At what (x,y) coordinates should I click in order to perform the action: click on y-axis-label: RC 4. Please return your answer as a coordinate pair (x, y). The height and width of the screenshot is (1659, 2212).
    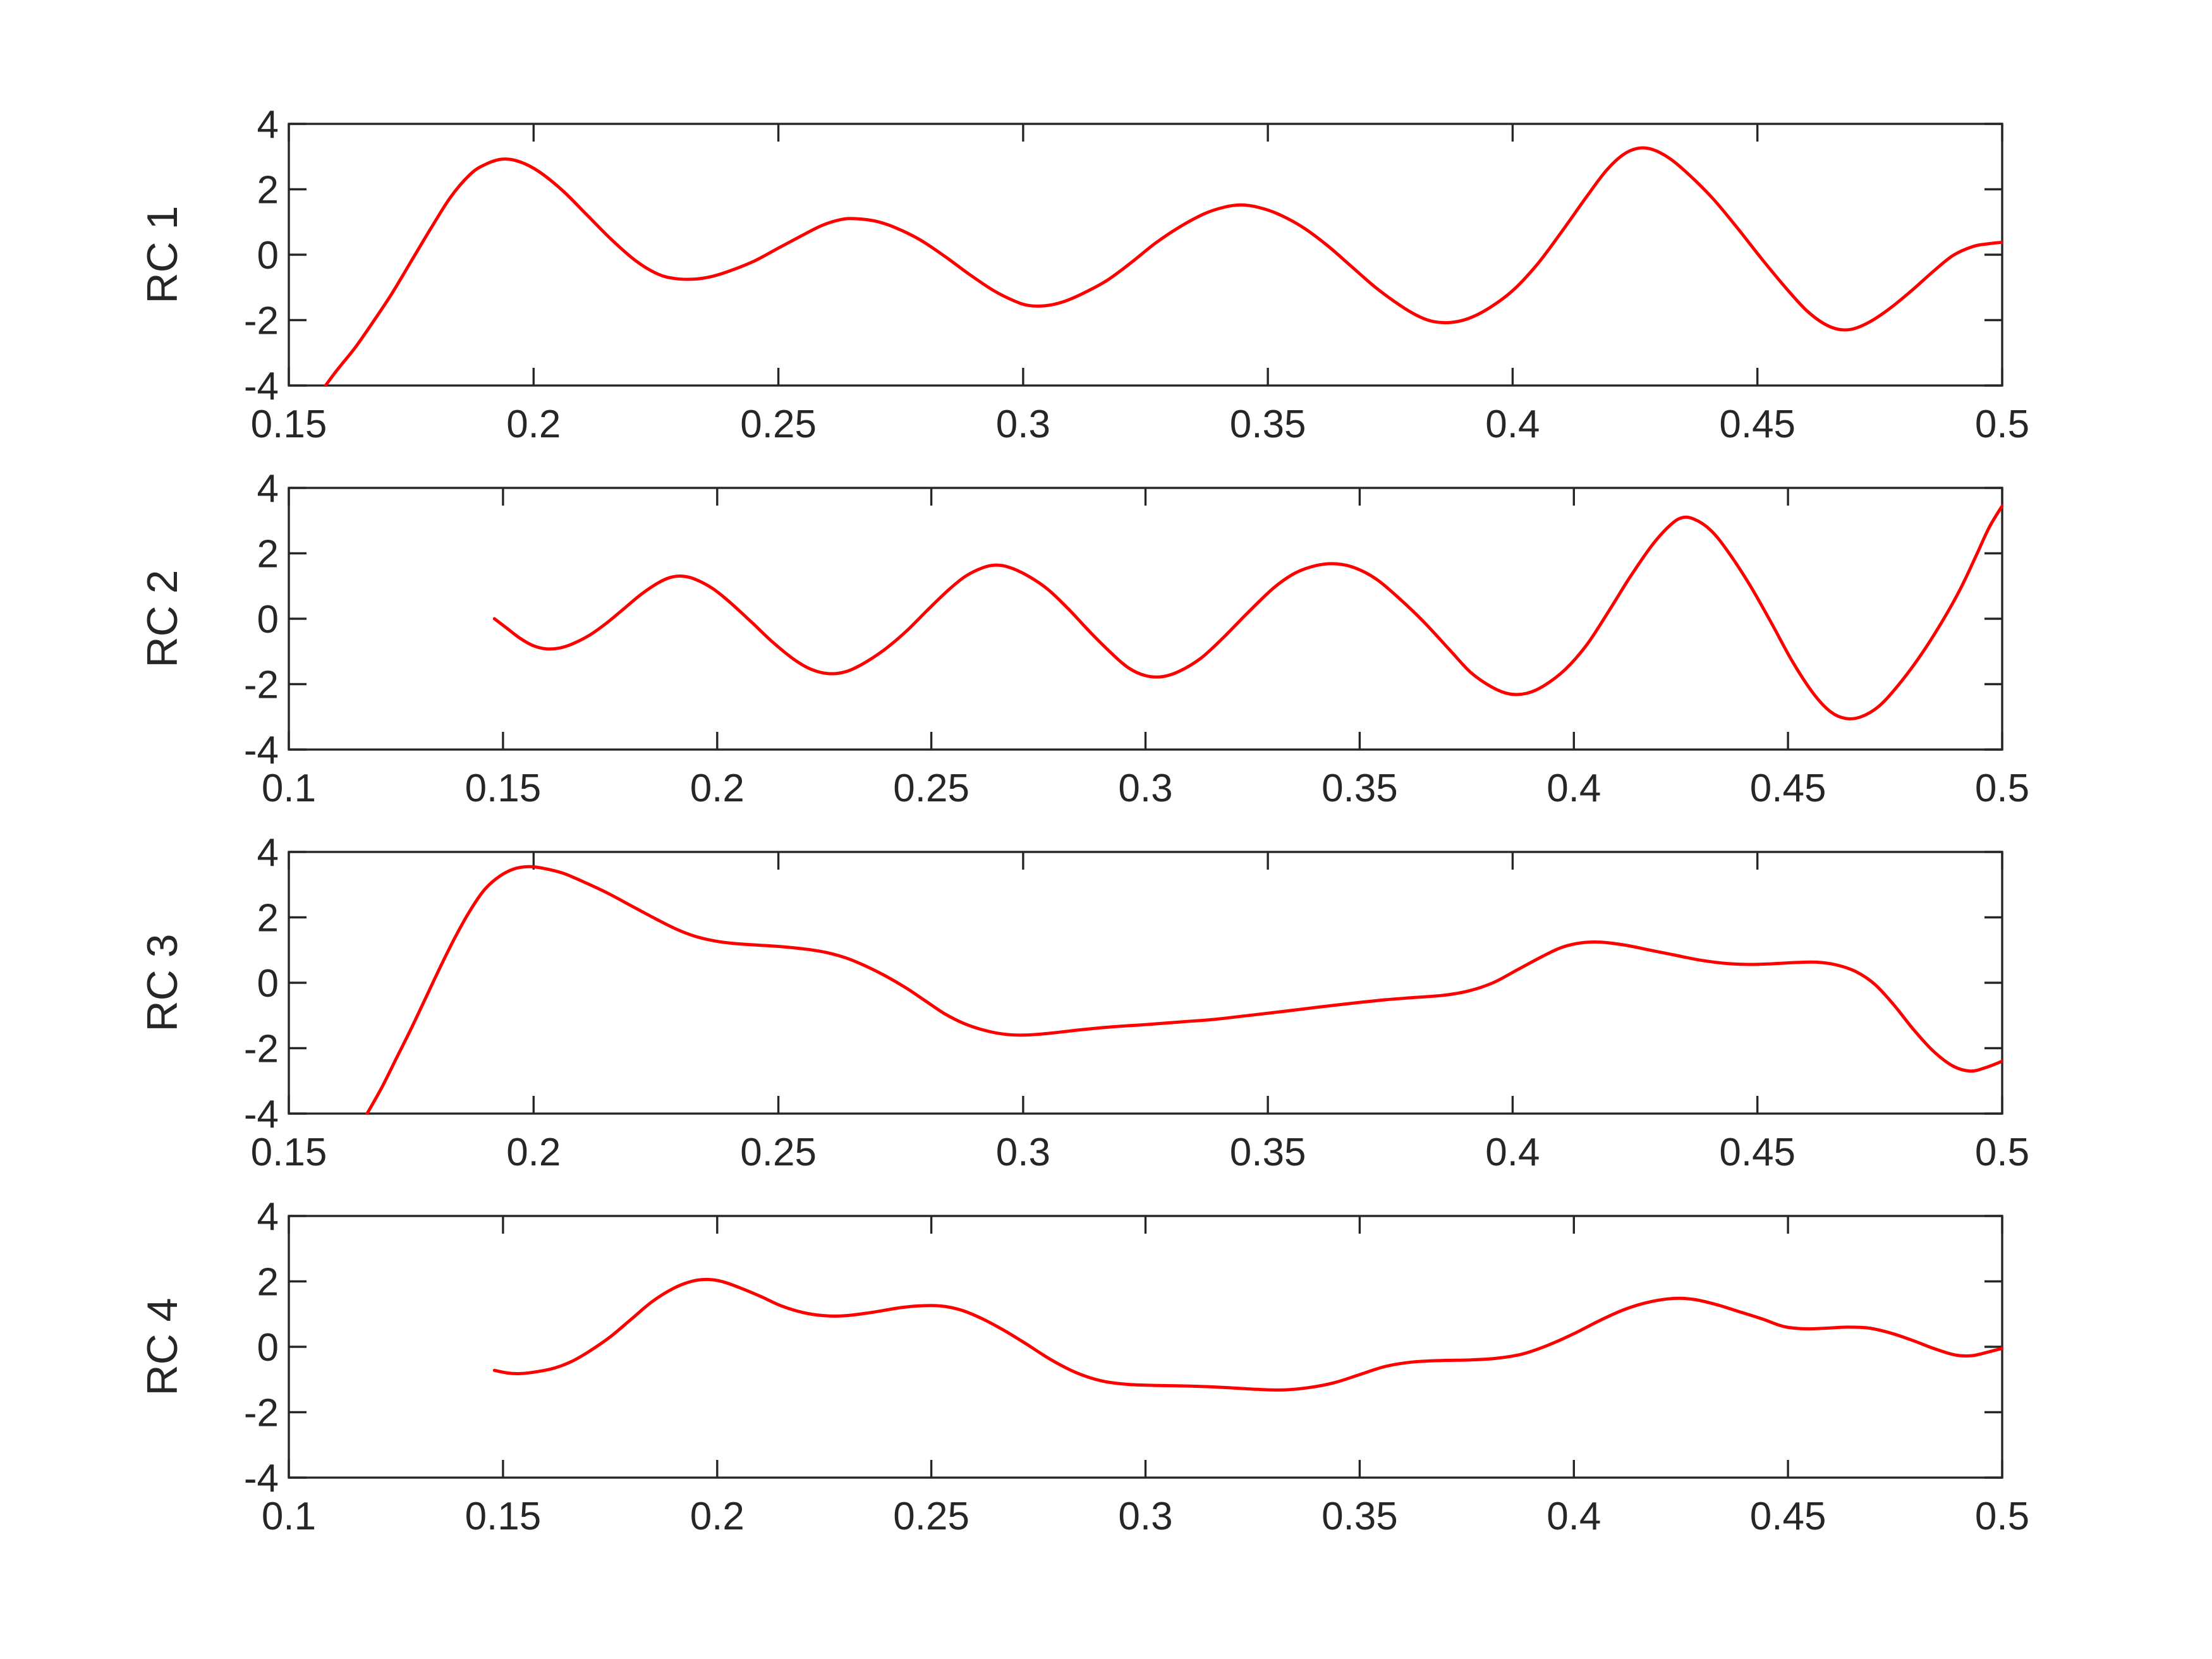
    Looking at the image, I should click on (162, 1347).